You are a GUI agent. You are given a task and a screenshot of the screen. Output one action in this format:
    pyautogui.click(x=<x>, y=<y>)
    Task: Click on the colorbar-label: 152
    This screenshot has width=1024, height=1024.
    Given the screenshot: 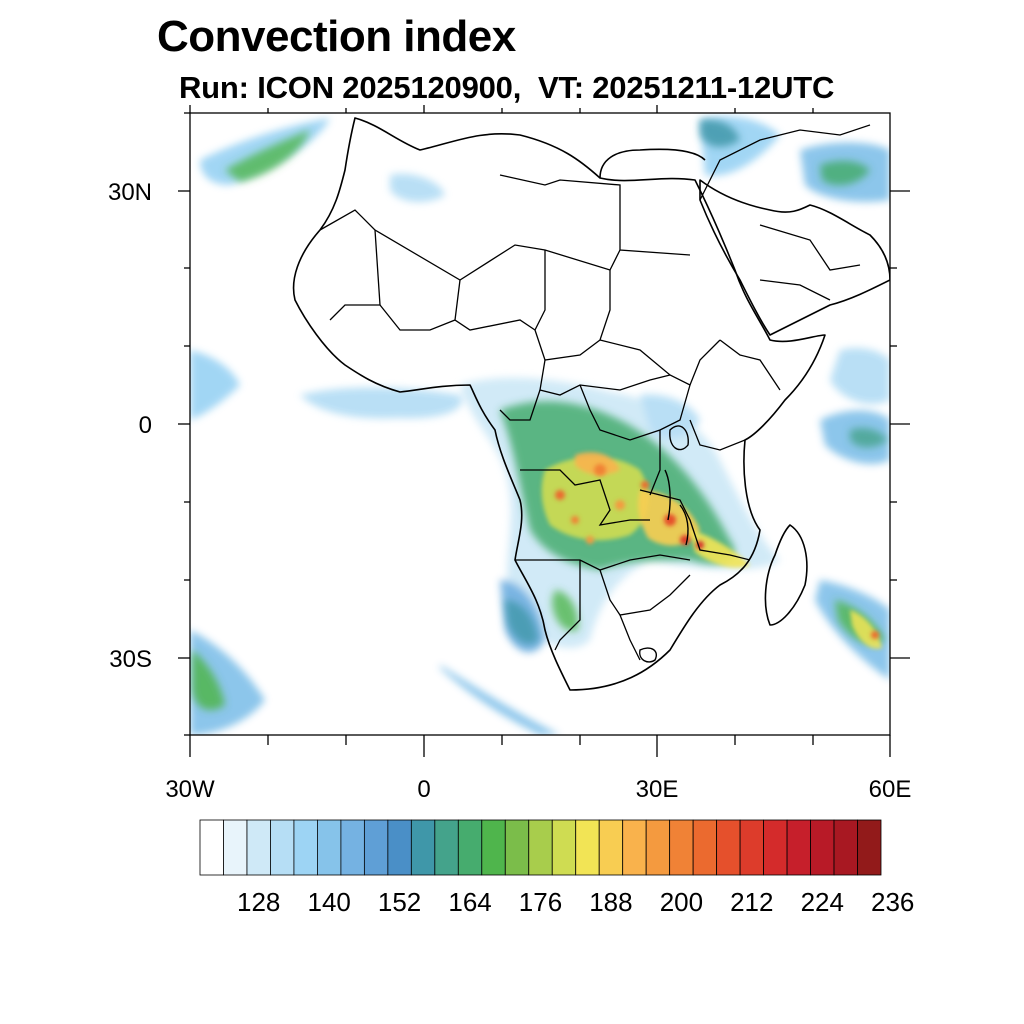 What is the action you would take?
    pyautogui.click(x=399, y=902)
    